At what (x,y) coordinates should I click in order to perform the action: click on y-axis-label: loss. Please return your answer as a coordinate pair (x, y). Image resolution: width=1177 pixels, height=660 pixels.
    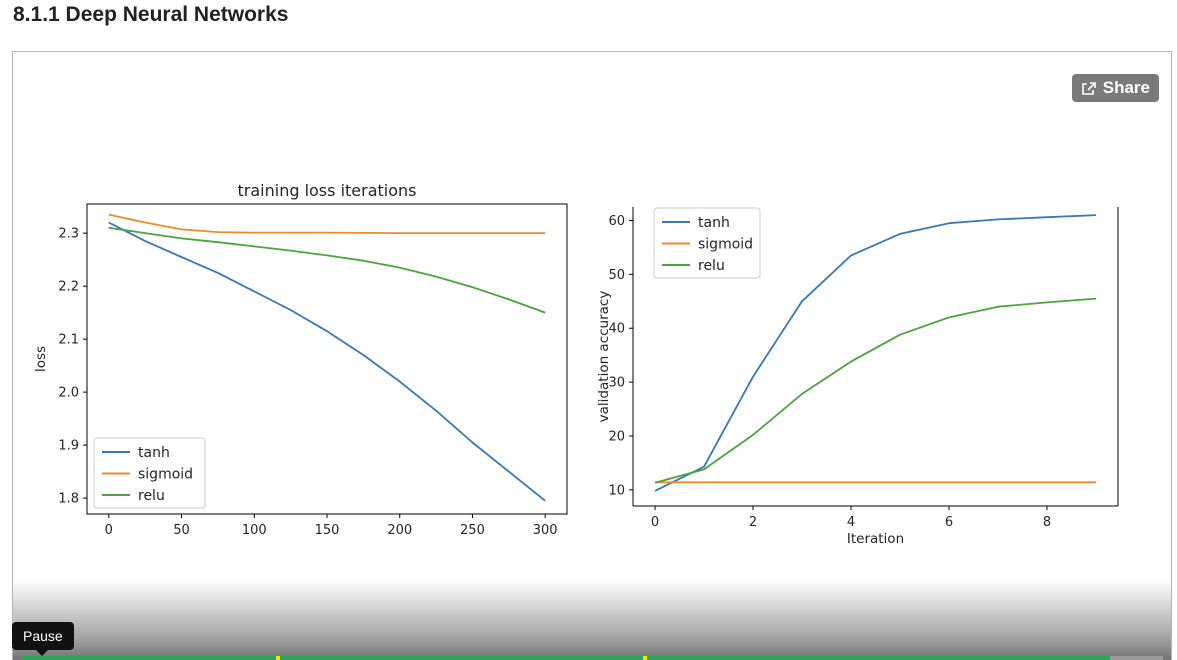
    Looking at the image, I should click on (41, 359).